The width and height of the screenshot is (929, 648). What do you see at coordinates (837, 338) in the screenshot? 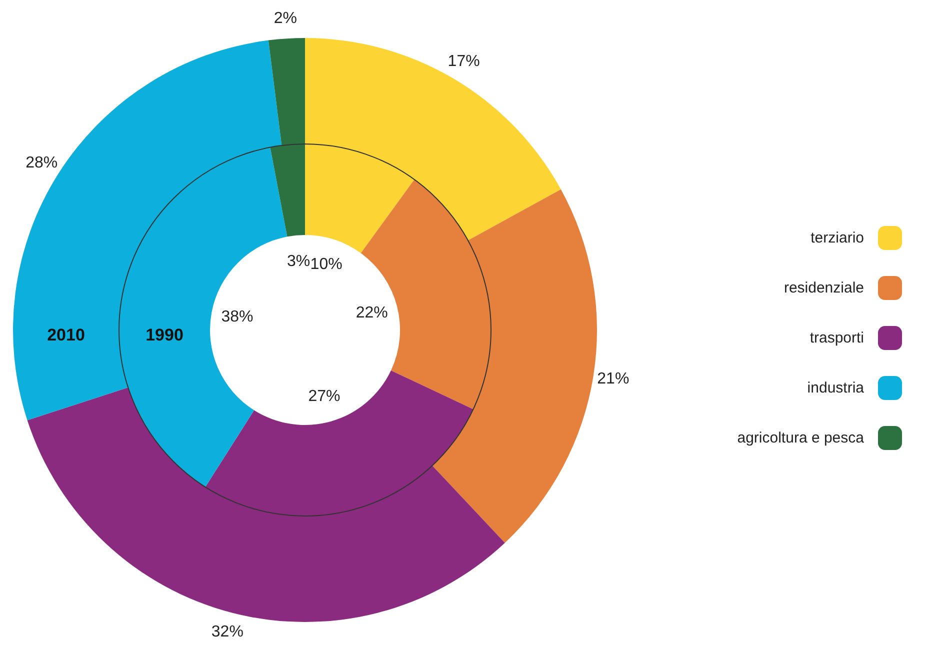
I see `legend-label: trasporti` at bounding box center [837, 338].